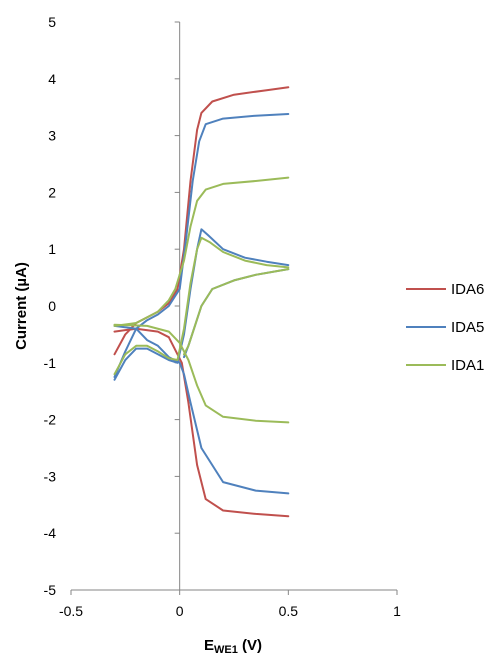 The image size is (501, 657). Describe the element at coordinates (397, 611) in the screenshot. I see `x-tick-label: 1` at that location.